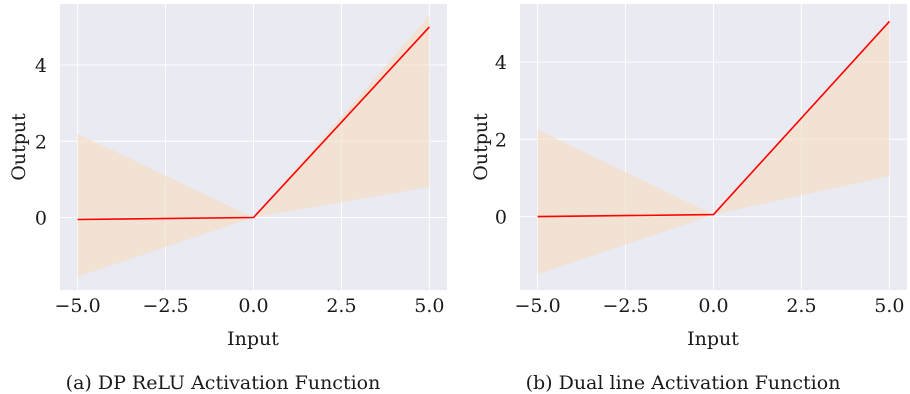  Describe the element at coordinates (78, 306) in the screenshot. I see `chart-a-x-tick-label: −5.0` at that location.